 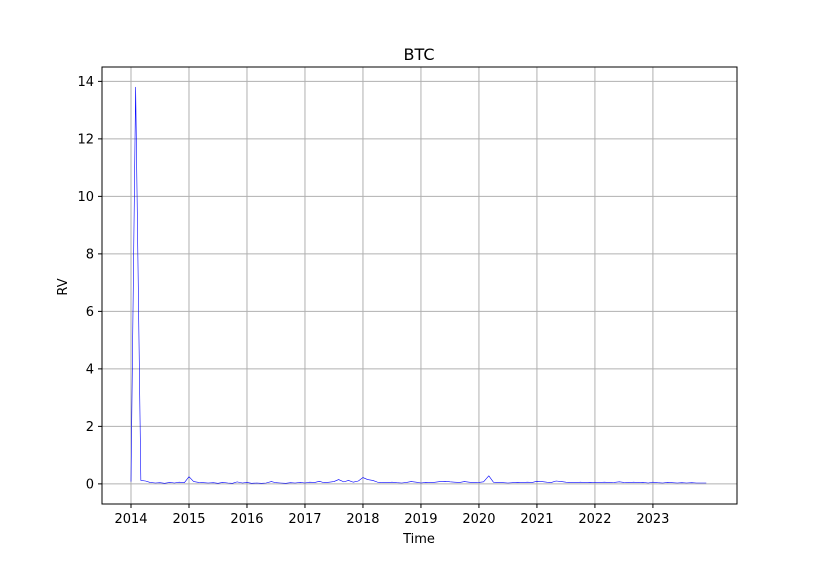 What do you see at coordinates (89, 283) in the screenshot?
I see `y-axis-ticks: 0 2 4 6 8 10 12 14` at bounding box center [89, 283].